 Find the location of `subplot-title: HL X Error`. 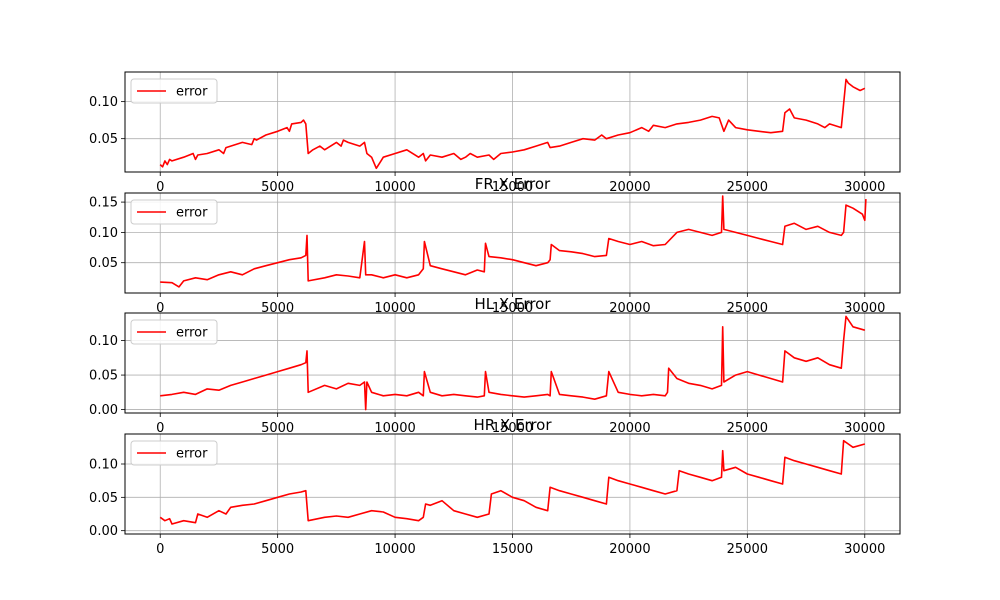

subplot-title: HL X Error is located at coordinates (512, 304).